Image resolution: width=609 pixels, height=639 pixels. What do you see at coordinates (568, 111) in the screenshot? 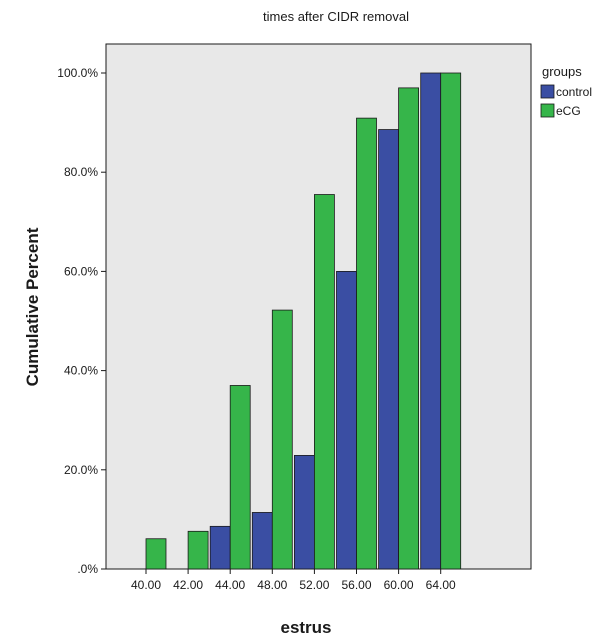
I see `legend-label-ecg: eCG` at bounding box center [568, 111].